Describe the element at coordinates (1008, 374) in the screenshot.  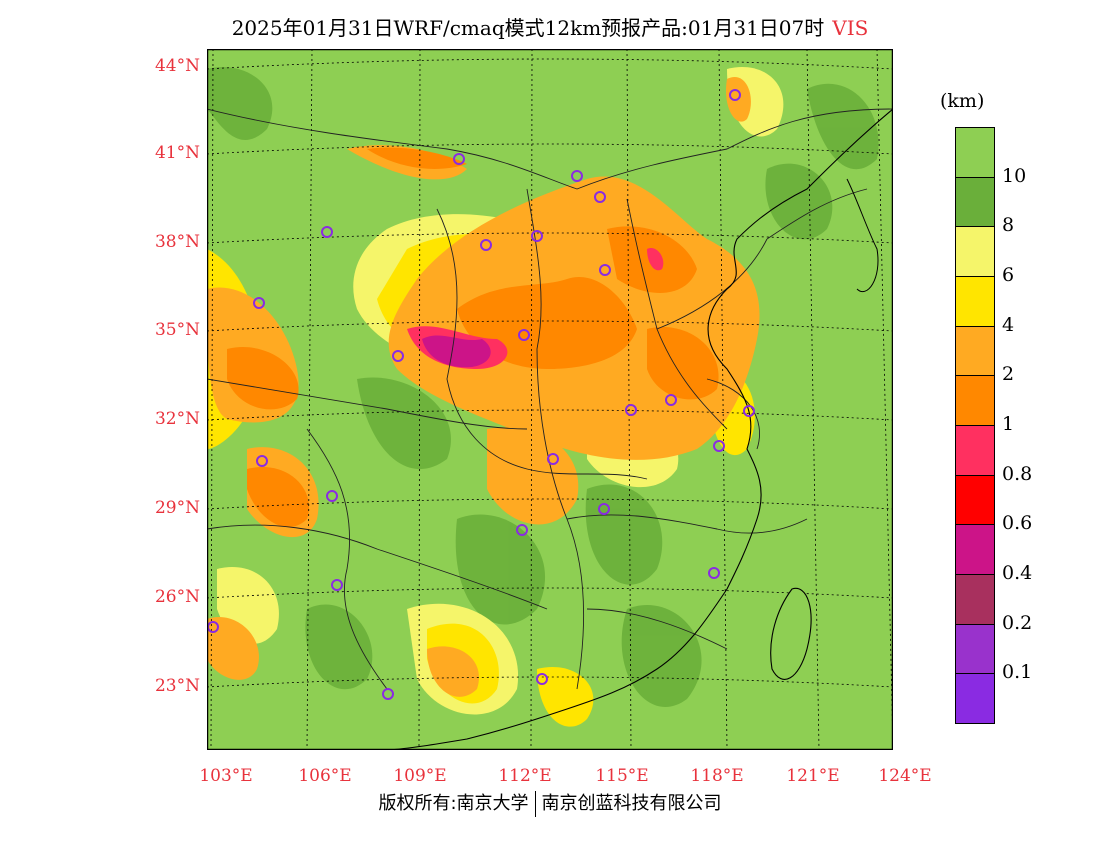
I see `legend-label: 2` at that location.